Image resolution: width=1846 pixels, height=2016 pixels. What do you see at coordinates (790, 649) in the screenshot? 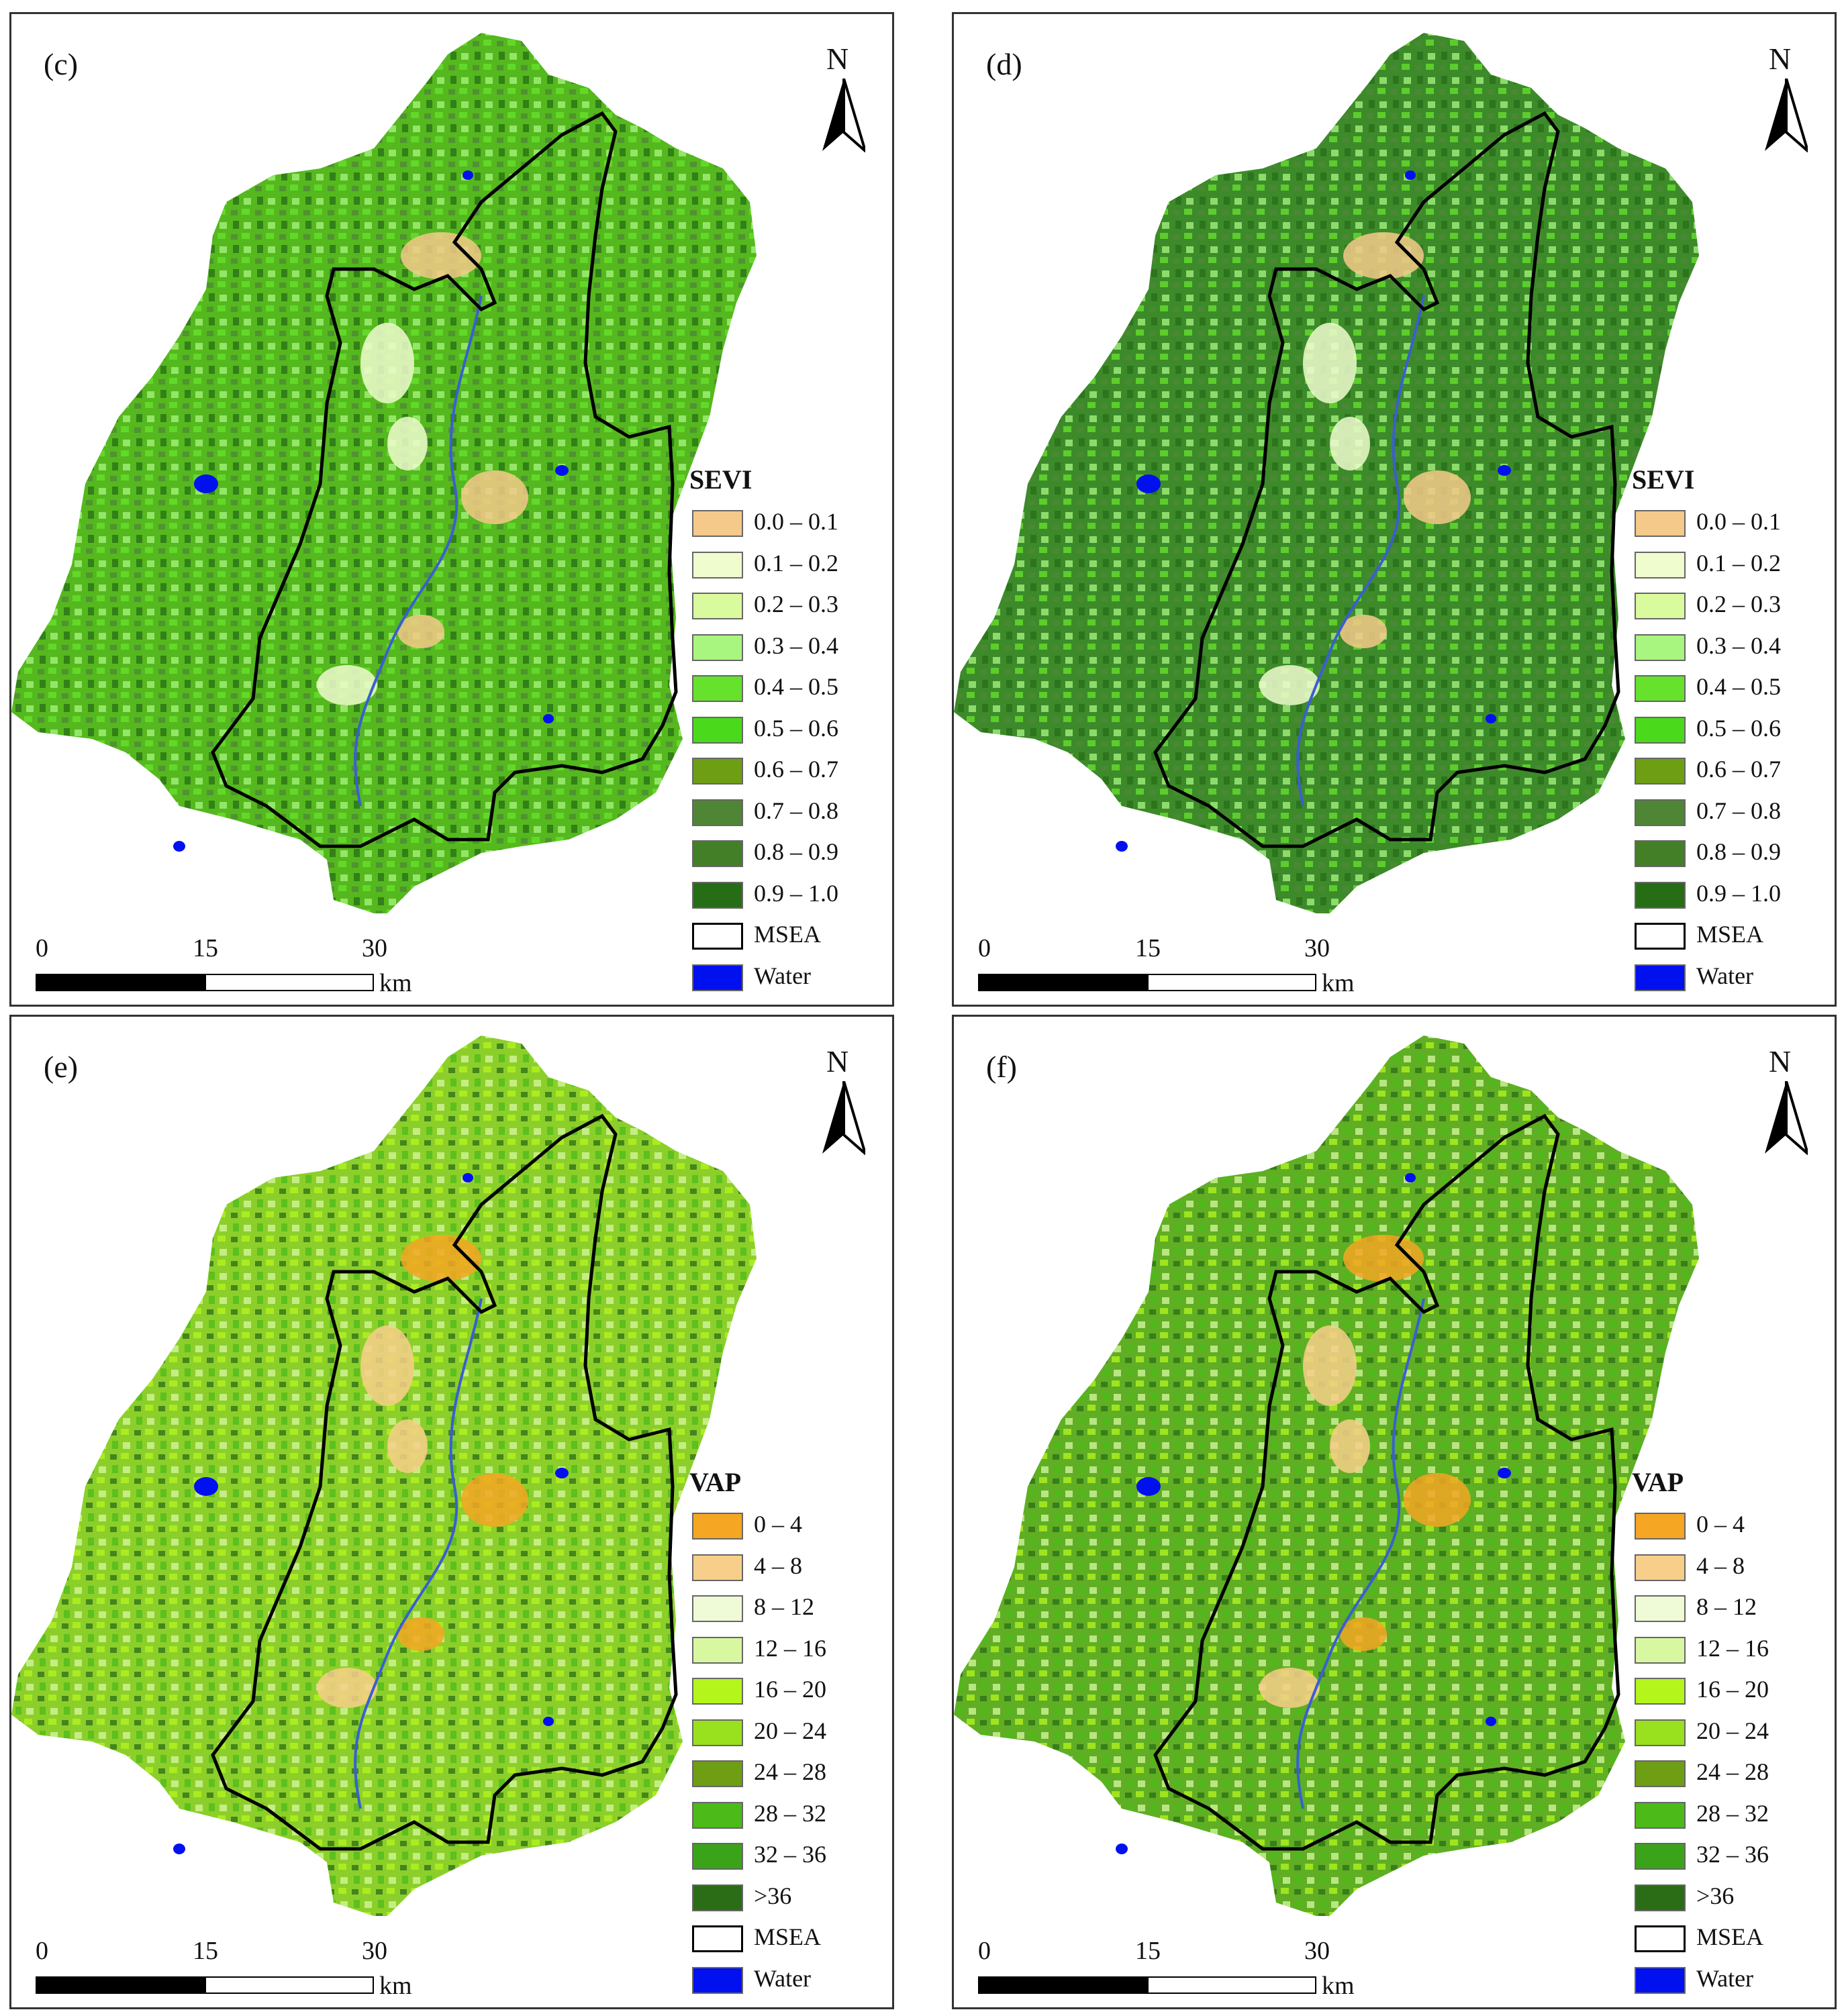
I see `legend-item: 0.3 – 0.4` at bounding box center [790, 649].